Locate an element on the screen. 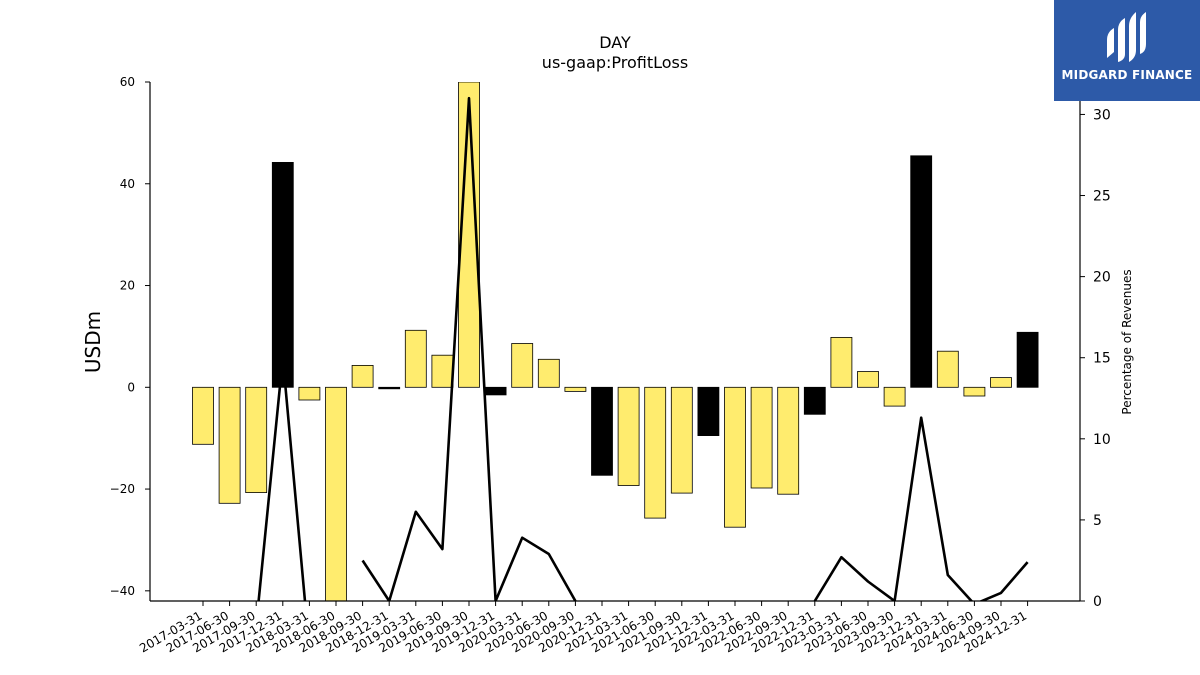  y2-tick-label: 20 is located at coordinates (1102, 278).